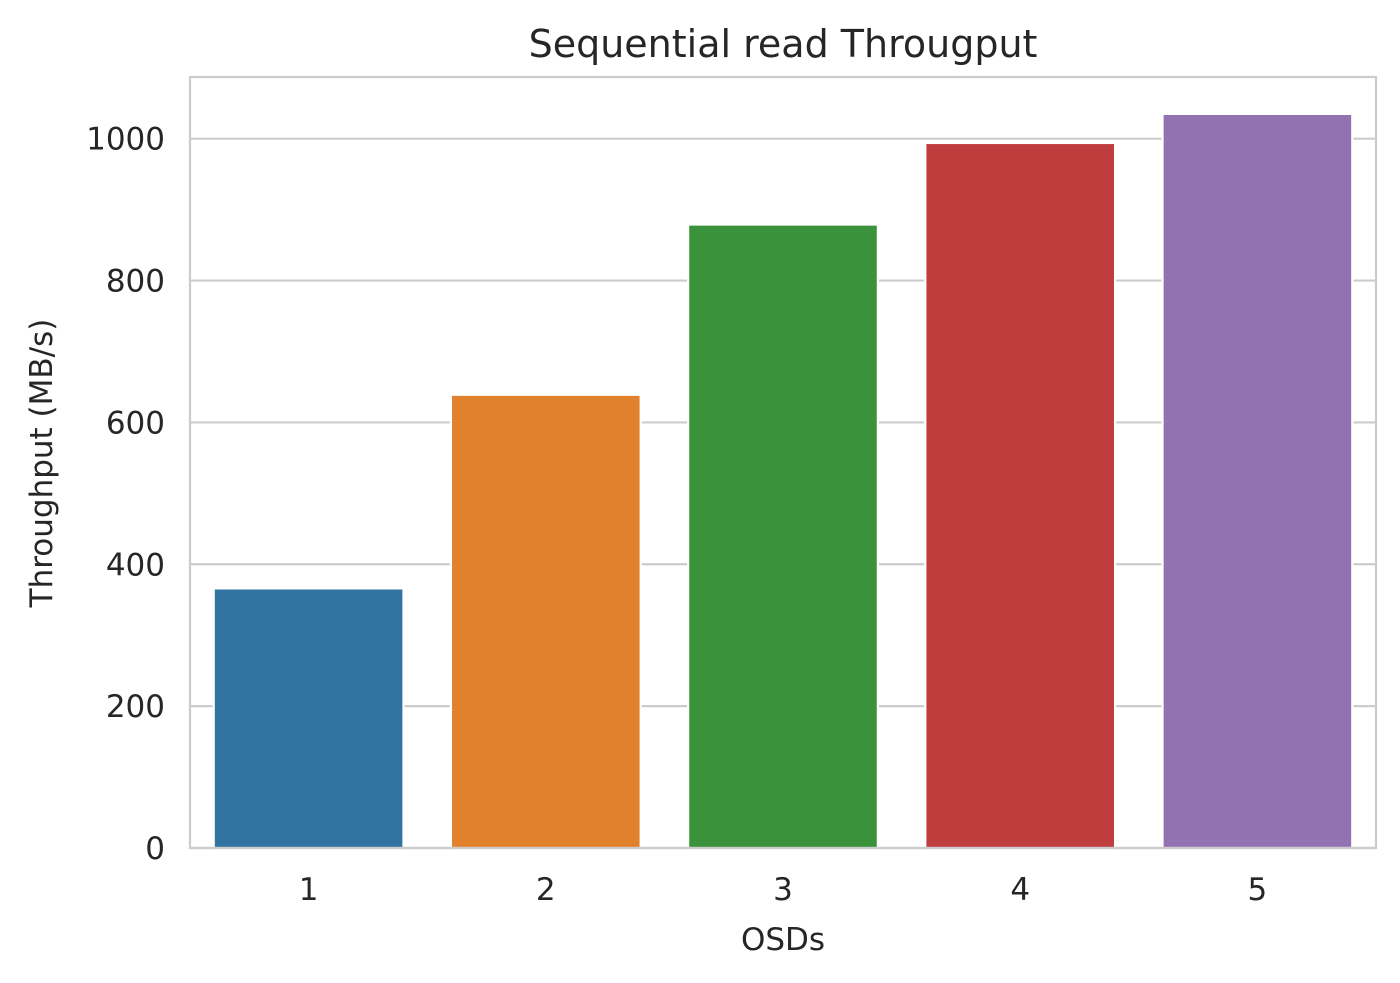 The width and height of the screenshot is (1400, 983). Describe the element at coordinates (135, 423) in the screenshot. I see `y-tick-label: 600` at that location.